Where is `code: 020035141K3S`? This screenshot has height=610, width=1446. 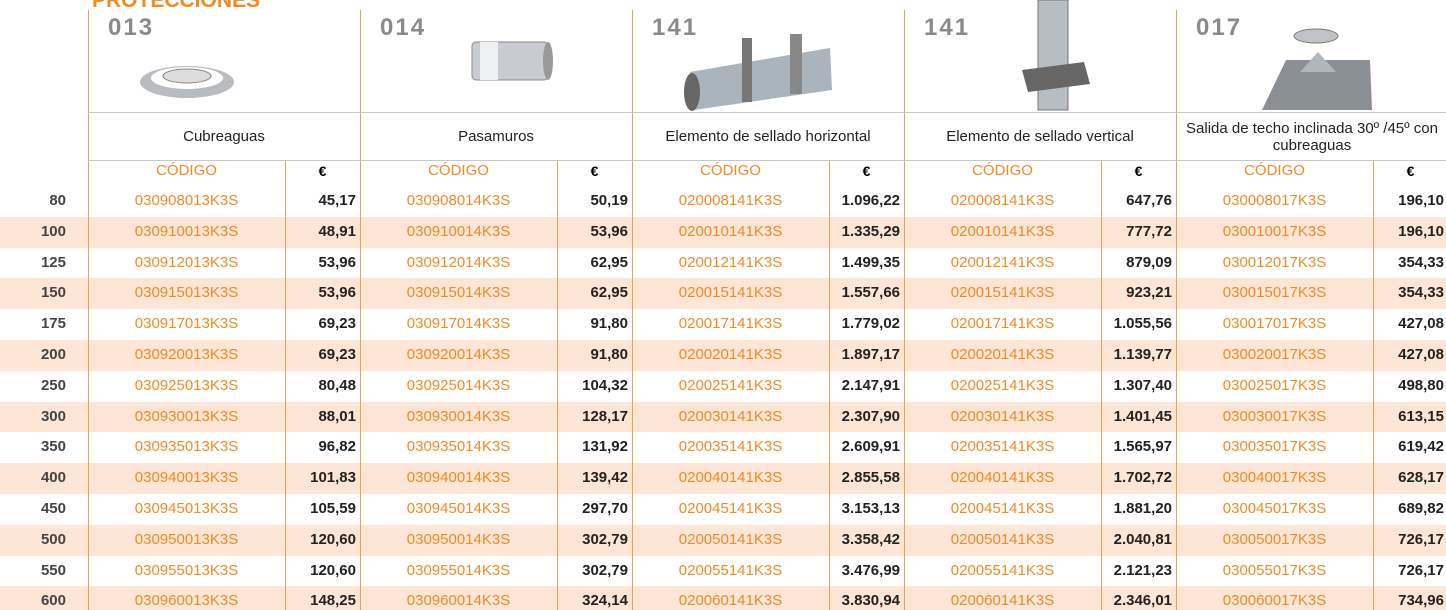 code: 020035141K3S is located at coordinates (1002, 447).